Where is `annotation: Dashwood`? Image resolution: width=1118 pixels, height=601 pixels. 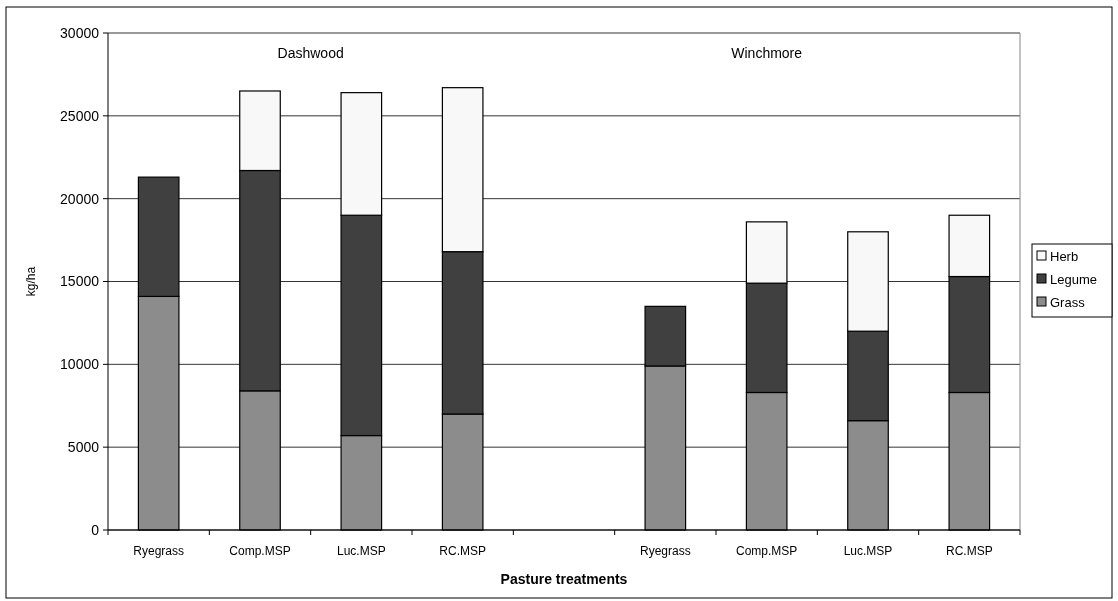
annotation: Dashwood is located at coordinates (310, 53).